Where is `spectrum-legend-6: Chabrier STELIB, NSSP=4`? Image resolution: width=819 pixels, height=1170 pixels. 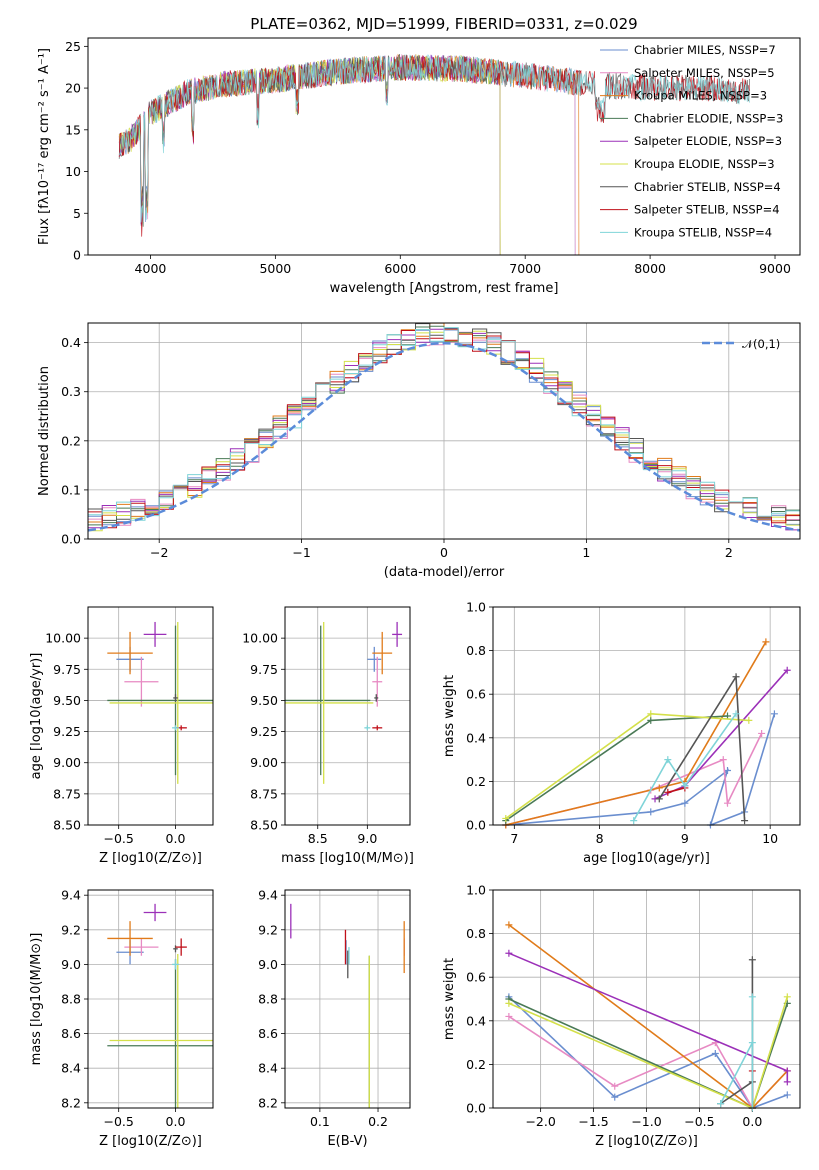
spectrum-legend-6: Chabrier STELIB, NSSP=4 is located at coordinates (707, 187).